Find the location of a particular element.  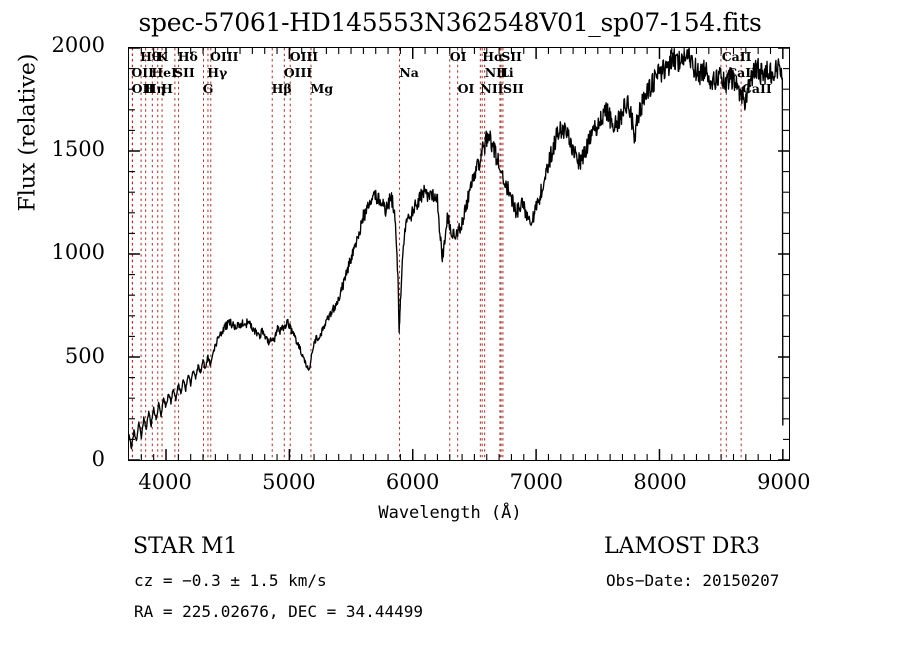

spectral-line-label: Mg is located at coordinates (322, 88).